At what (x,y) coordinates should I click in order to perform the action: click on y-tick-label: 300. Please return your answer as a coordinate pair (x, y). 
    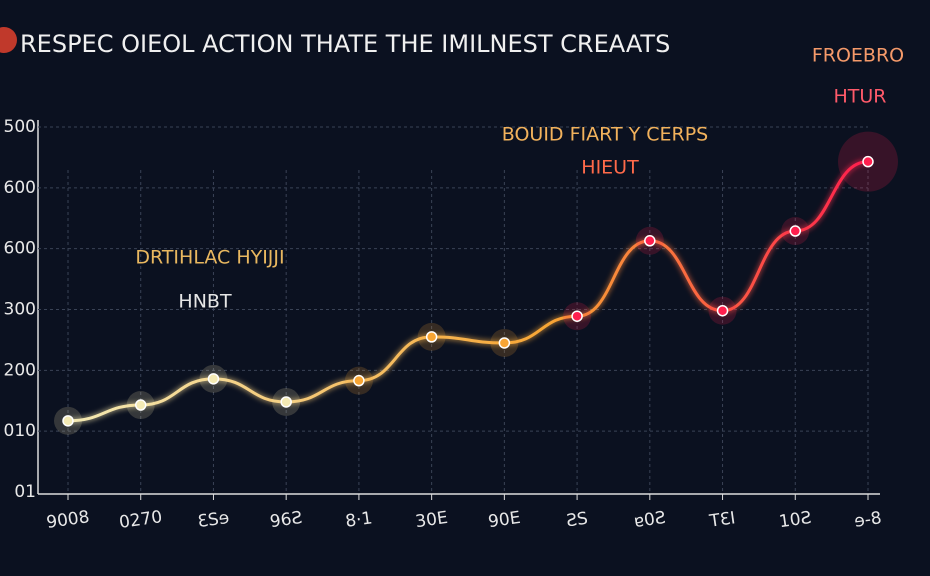
    Looking at the image, I should click on (20, 310).